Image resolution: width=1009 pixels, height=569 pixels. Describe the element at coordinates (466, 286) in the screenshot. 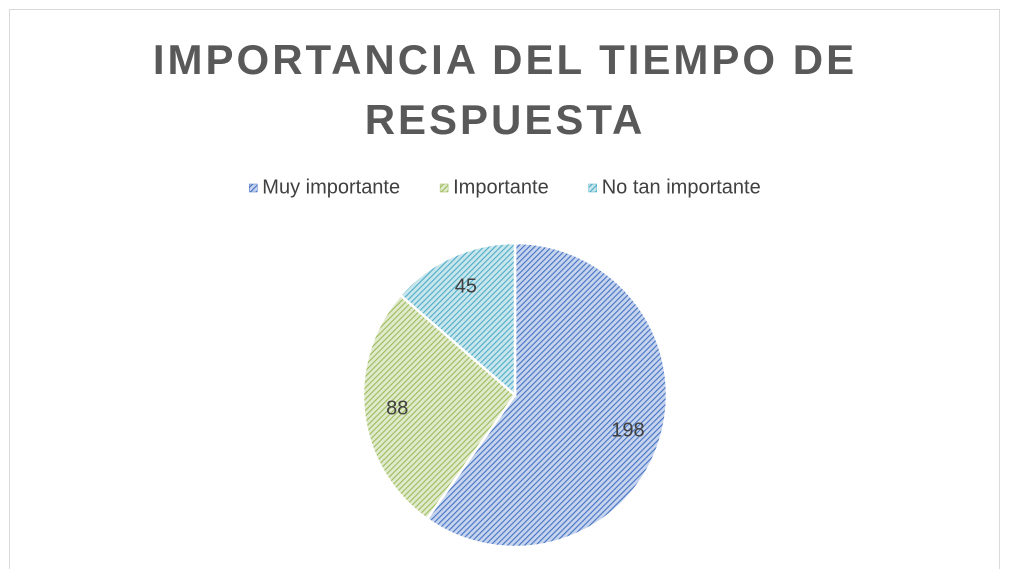

I see `data-label: 45` at that location.